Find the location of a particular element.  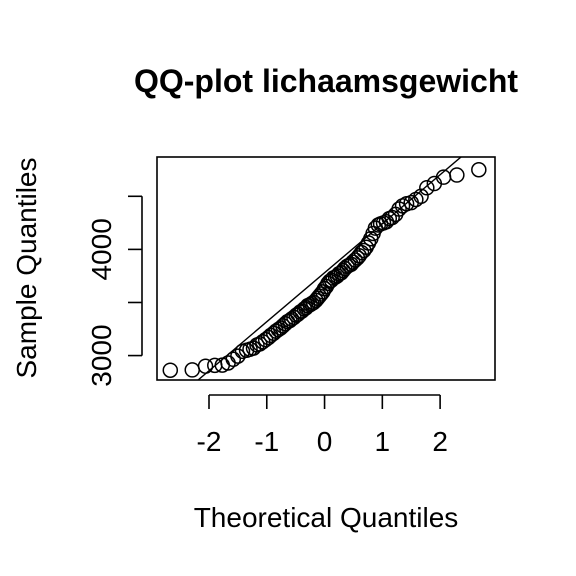

x-axis-title: Theoretical Quantiles is located at coordinates (326, 517).